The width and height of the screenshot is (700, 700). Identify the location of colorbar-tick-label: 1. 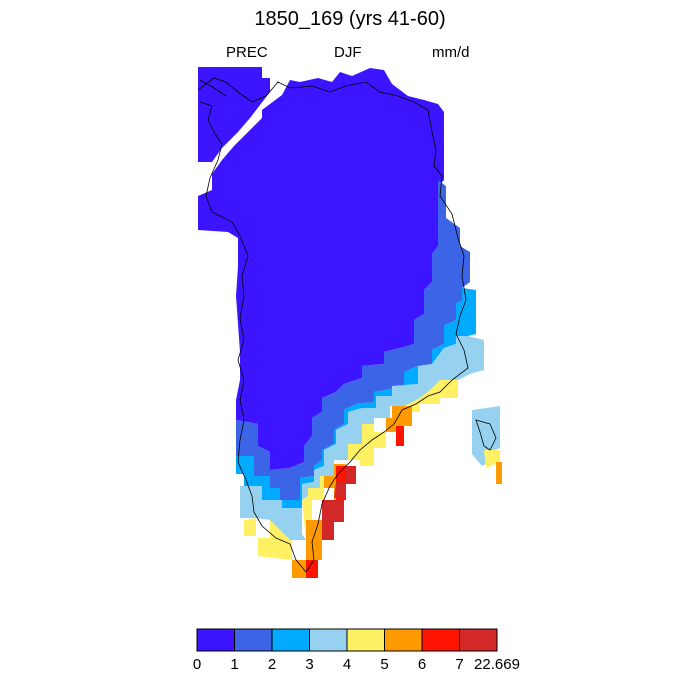
(234, 664).